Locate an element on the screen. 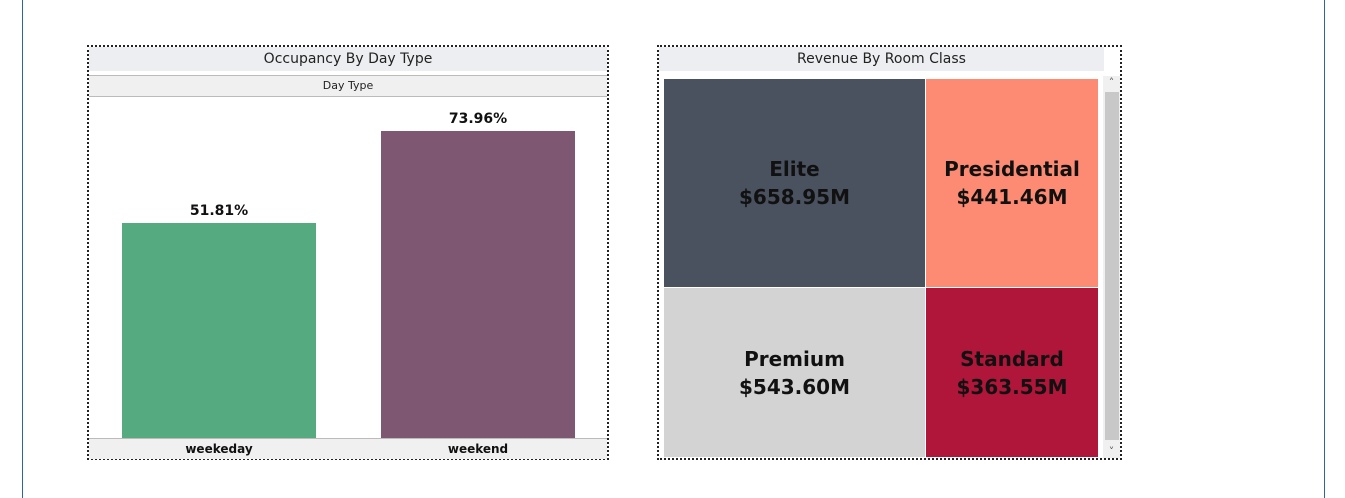 This screenshot has width=1345, height=498. tile-category: Premium is located at coordinates (794, 358).